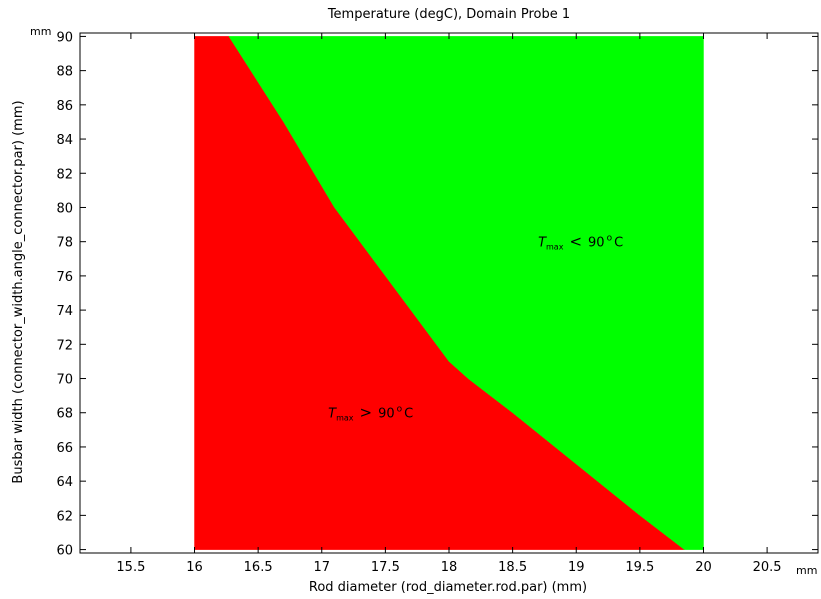 Image resolution: width=821 pixels, height=599 pixels. I want to click on y-tick-label: 82, so click(64, 174).